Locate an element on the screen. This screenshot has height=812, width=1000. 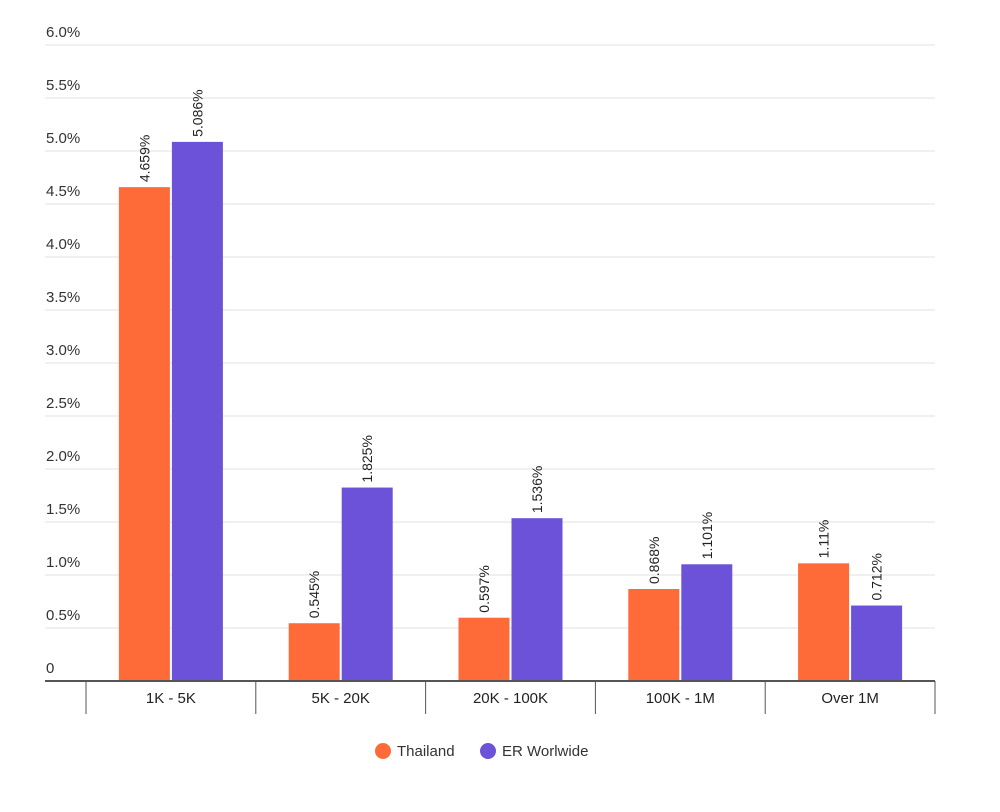
data-label: 5.086% is located at coordinates (197, 112).